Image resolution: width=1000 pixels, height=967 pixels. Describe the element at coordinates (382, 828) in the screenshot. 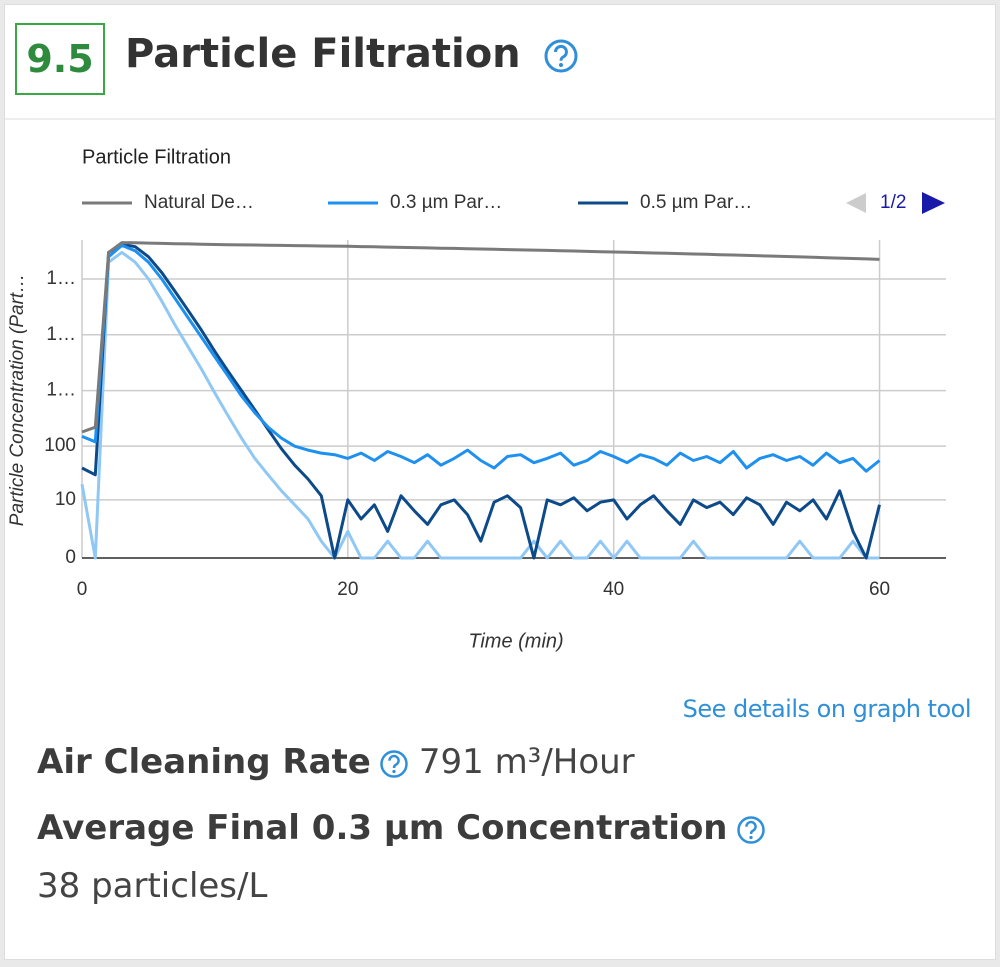

I see `metric-label: Average Final 0.3 µm Concentration` at that location.